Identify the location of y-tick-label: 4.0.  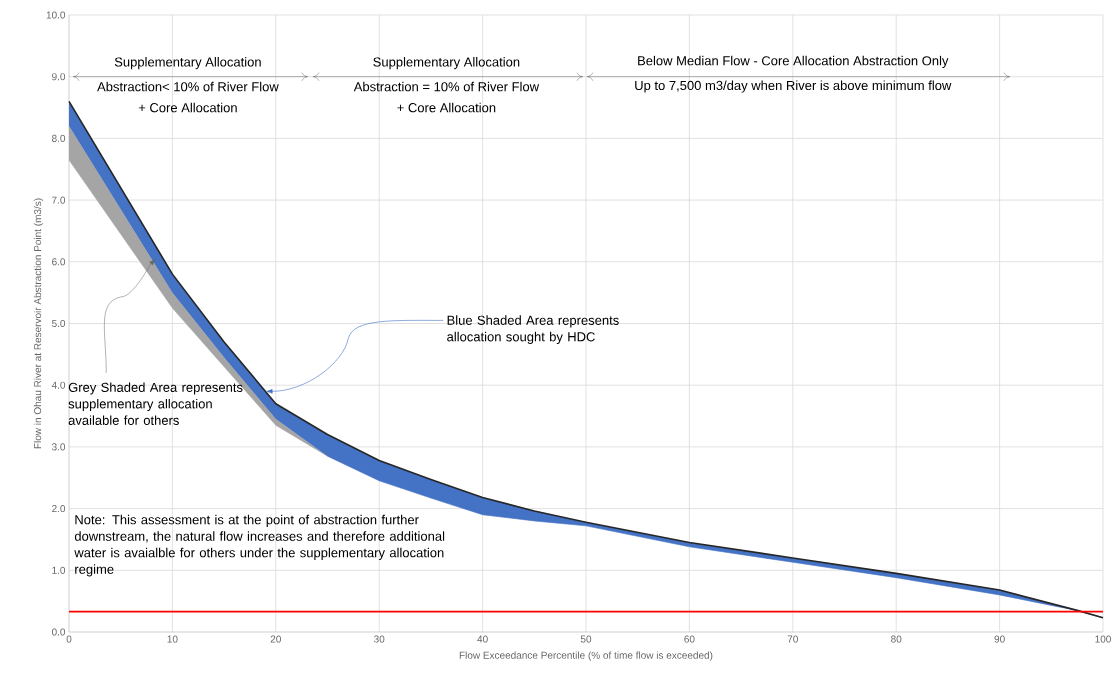
(58, 385).